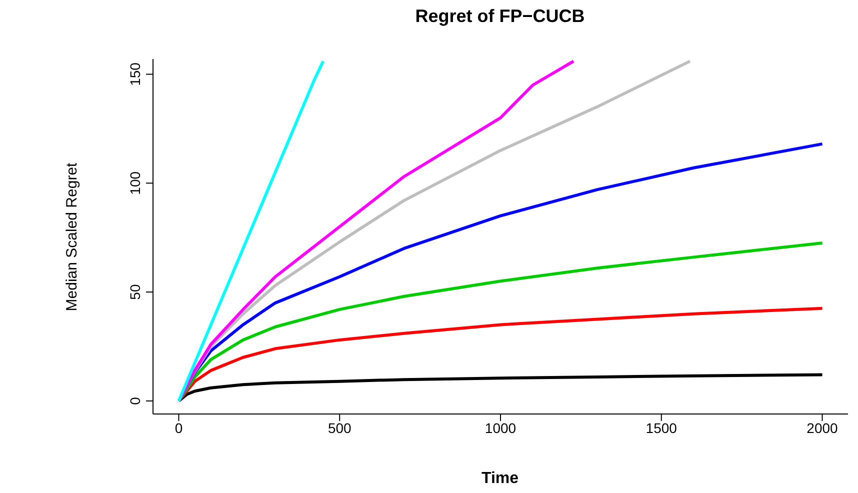  Describe the element at coordinates (662, 428) in the screenshot. I see `x-tick-label: 1500` at that location.